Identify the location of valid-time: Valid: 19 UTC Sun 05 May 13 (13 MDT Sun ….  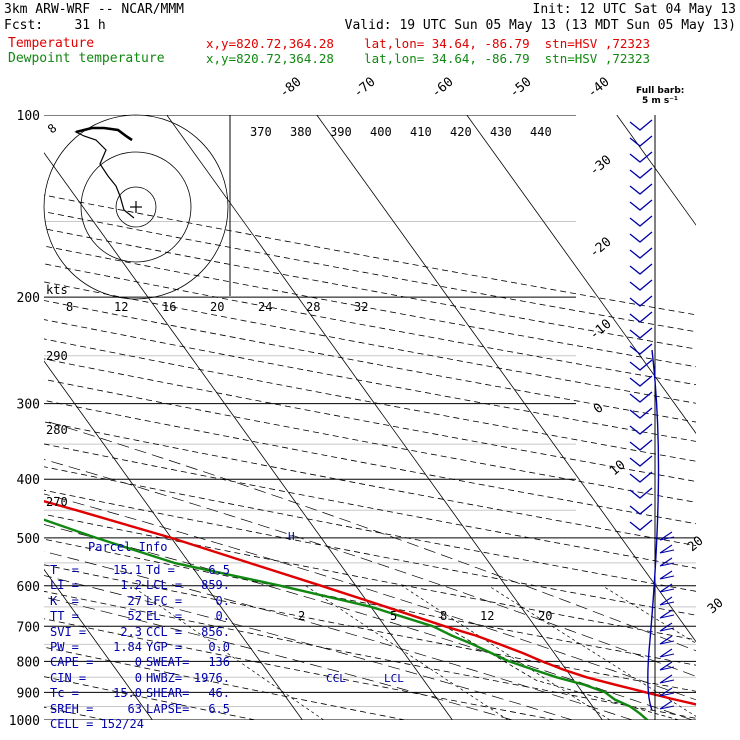
(540, 25).